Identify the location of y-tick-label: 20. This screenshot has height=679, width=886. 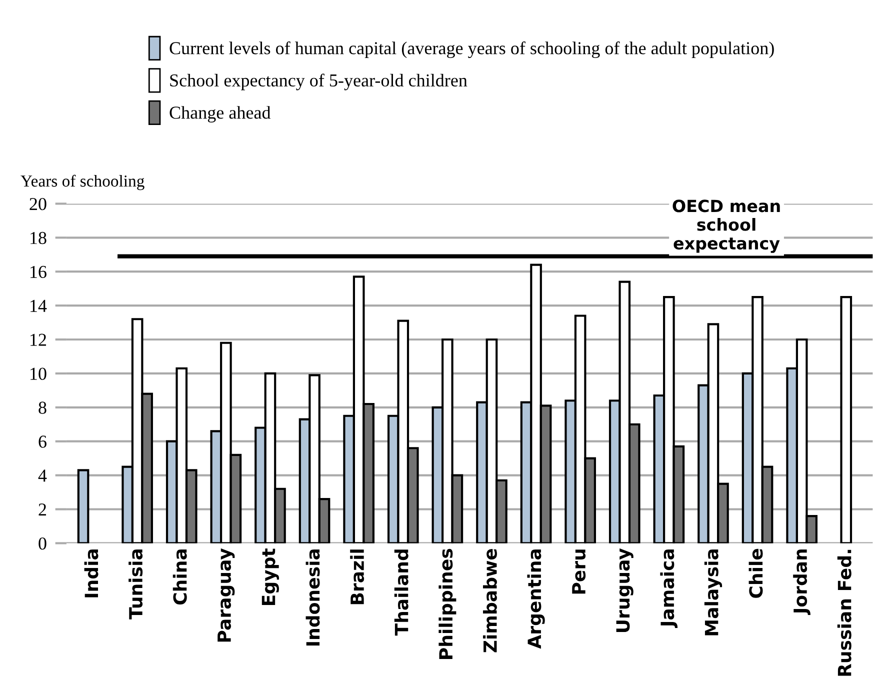
(38, 204).